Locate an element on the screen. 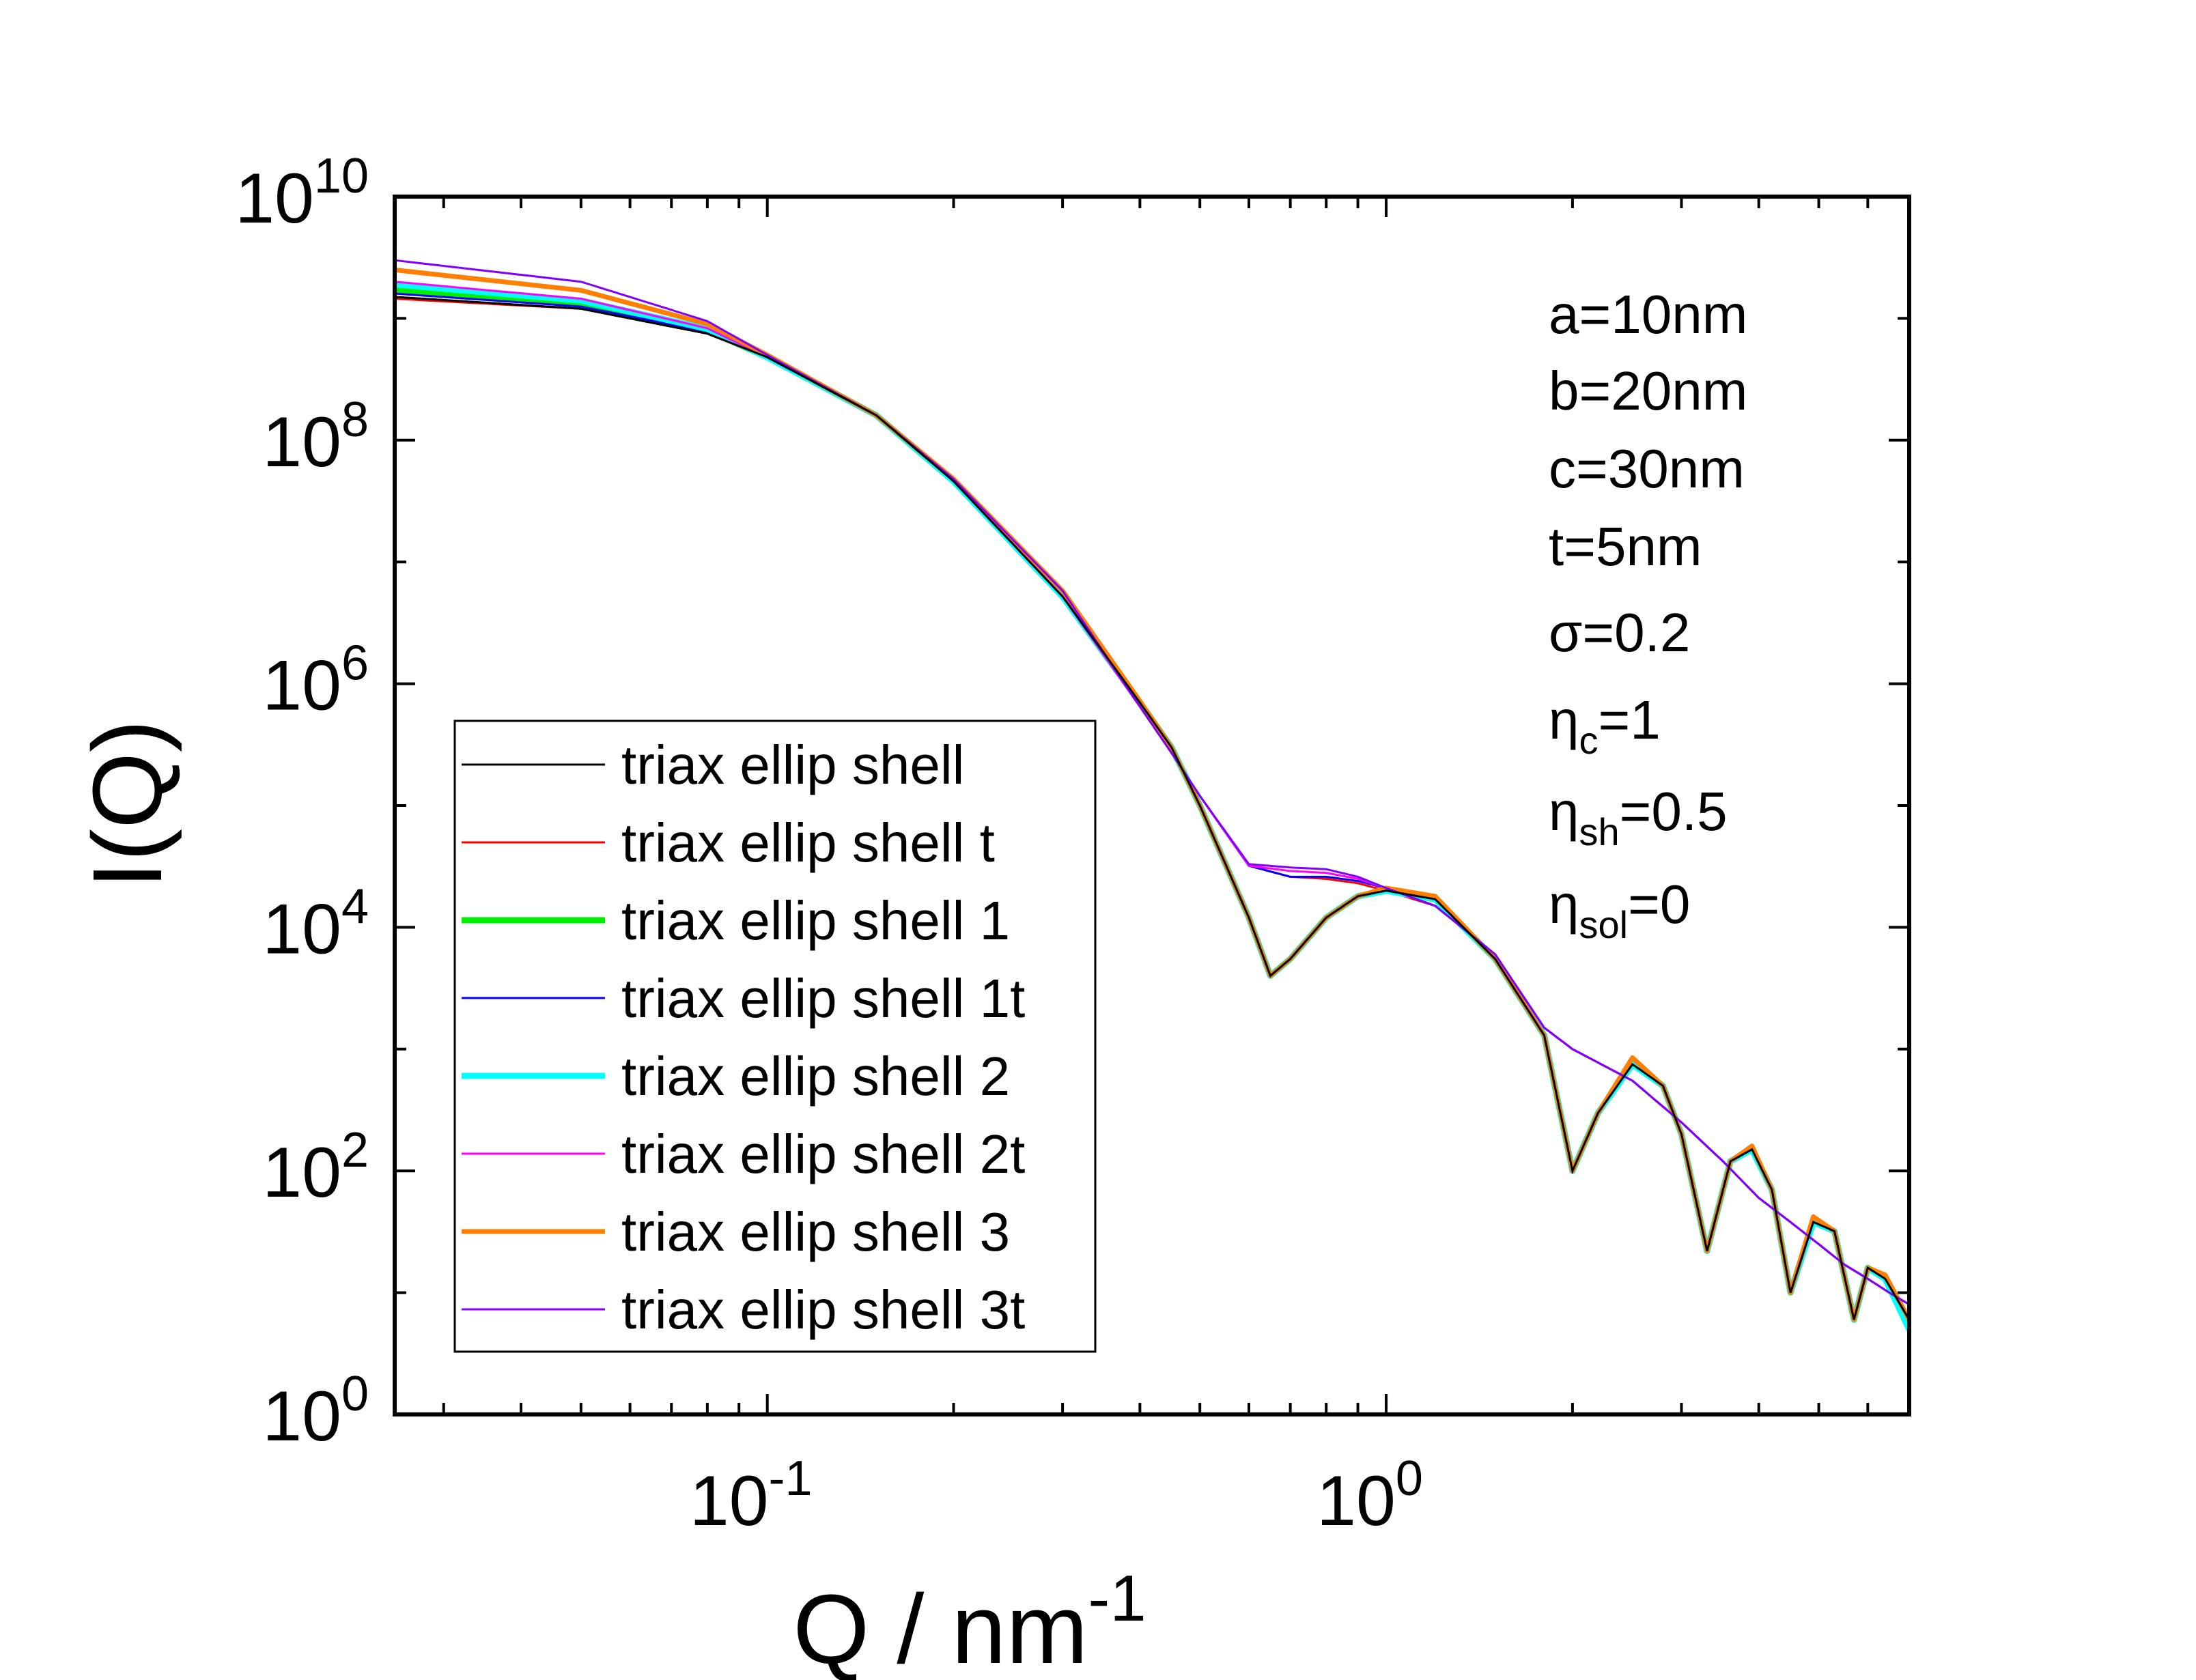 Image resolution: width=2196 pixels, height=1680 pixels. legend-label-3: triax ellip shell 1 is located at coordinates (816, 920).